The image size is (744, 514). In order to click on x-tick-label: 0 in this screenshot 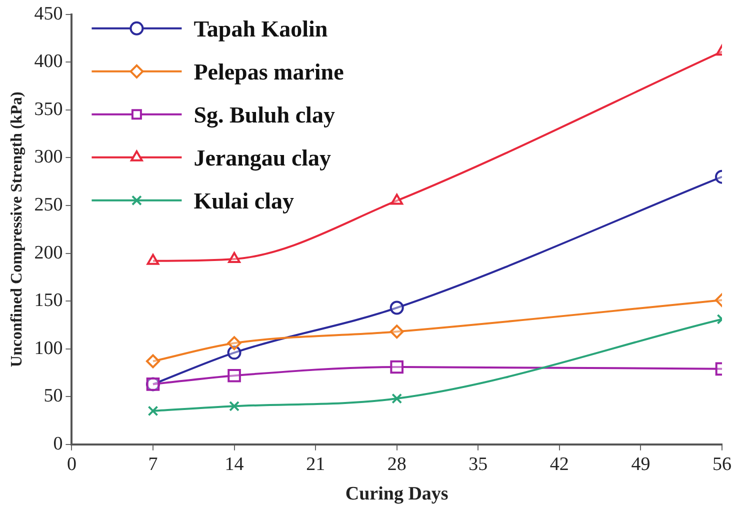, I will do `click(71, 464)`.